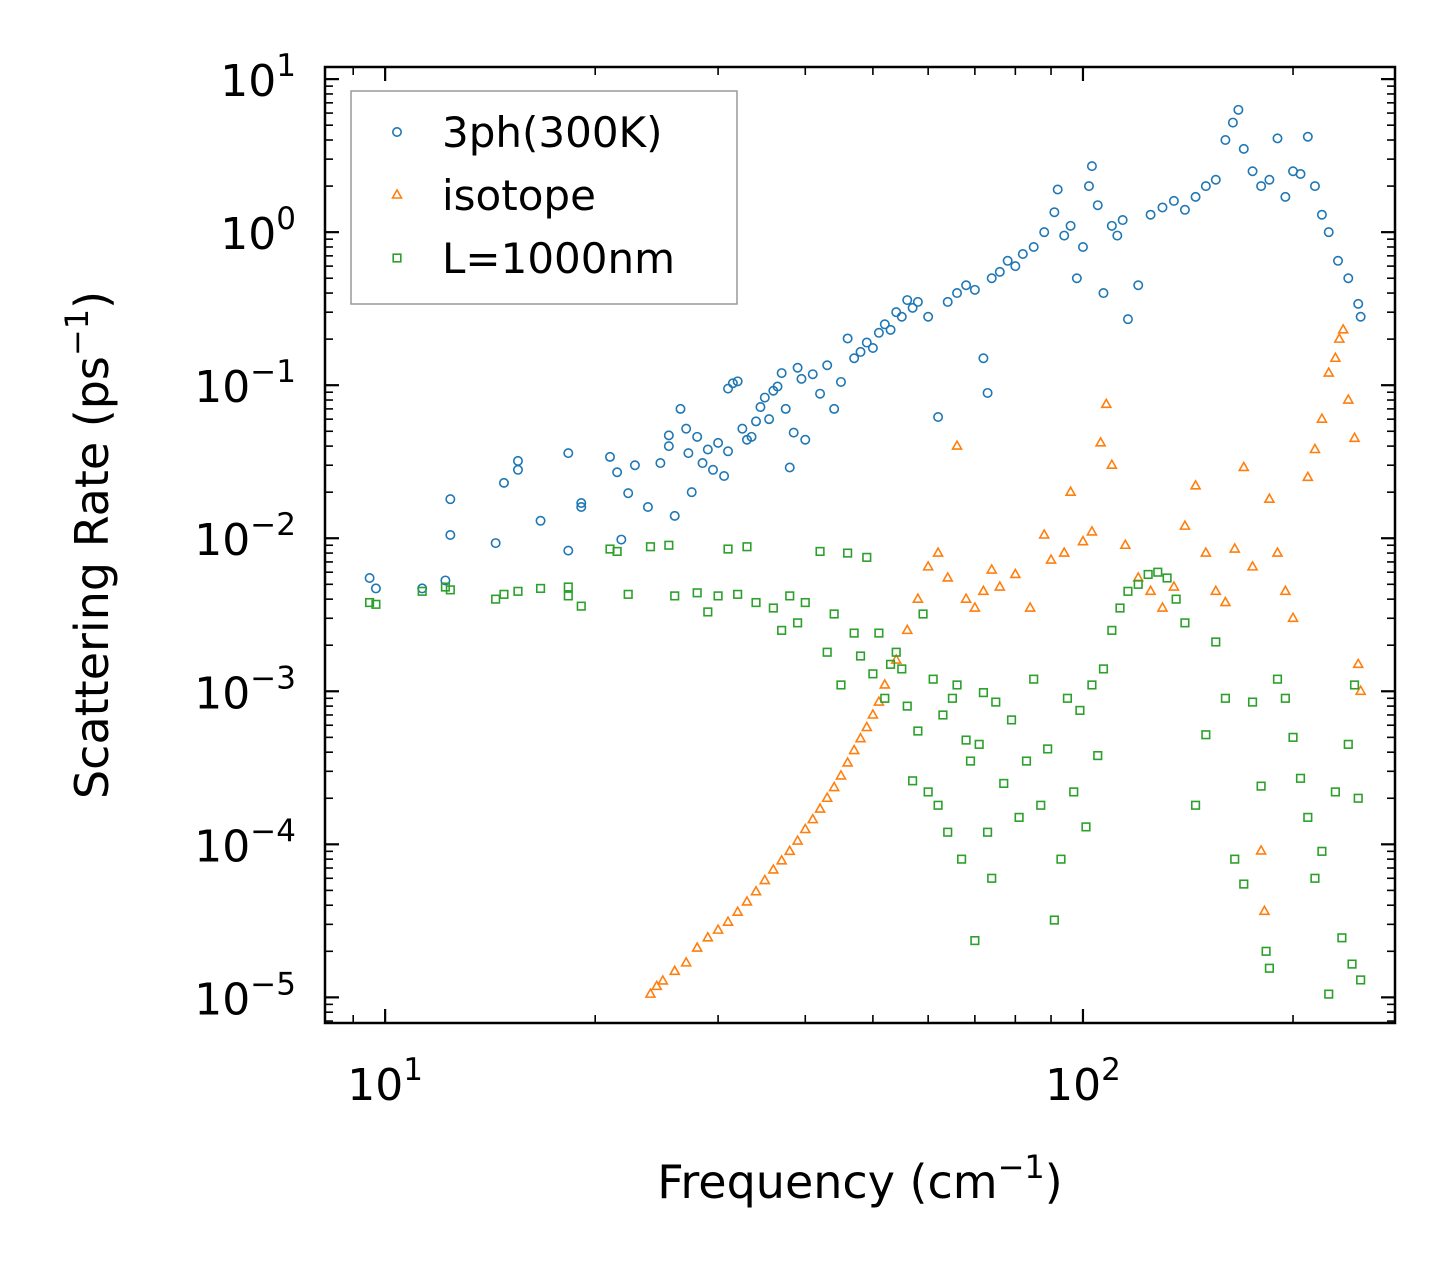 The height and width of the screenshot is (1272, 1455). I want to click on y-tick-label: 10⁻⁴, so click(245, 842).